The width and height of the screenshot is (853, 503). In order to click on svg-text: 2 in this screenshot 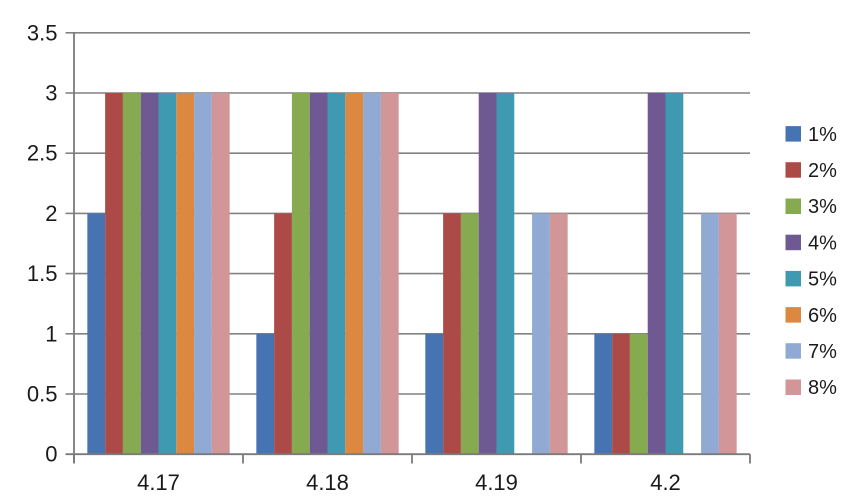, I will do `click(51, 213)`.